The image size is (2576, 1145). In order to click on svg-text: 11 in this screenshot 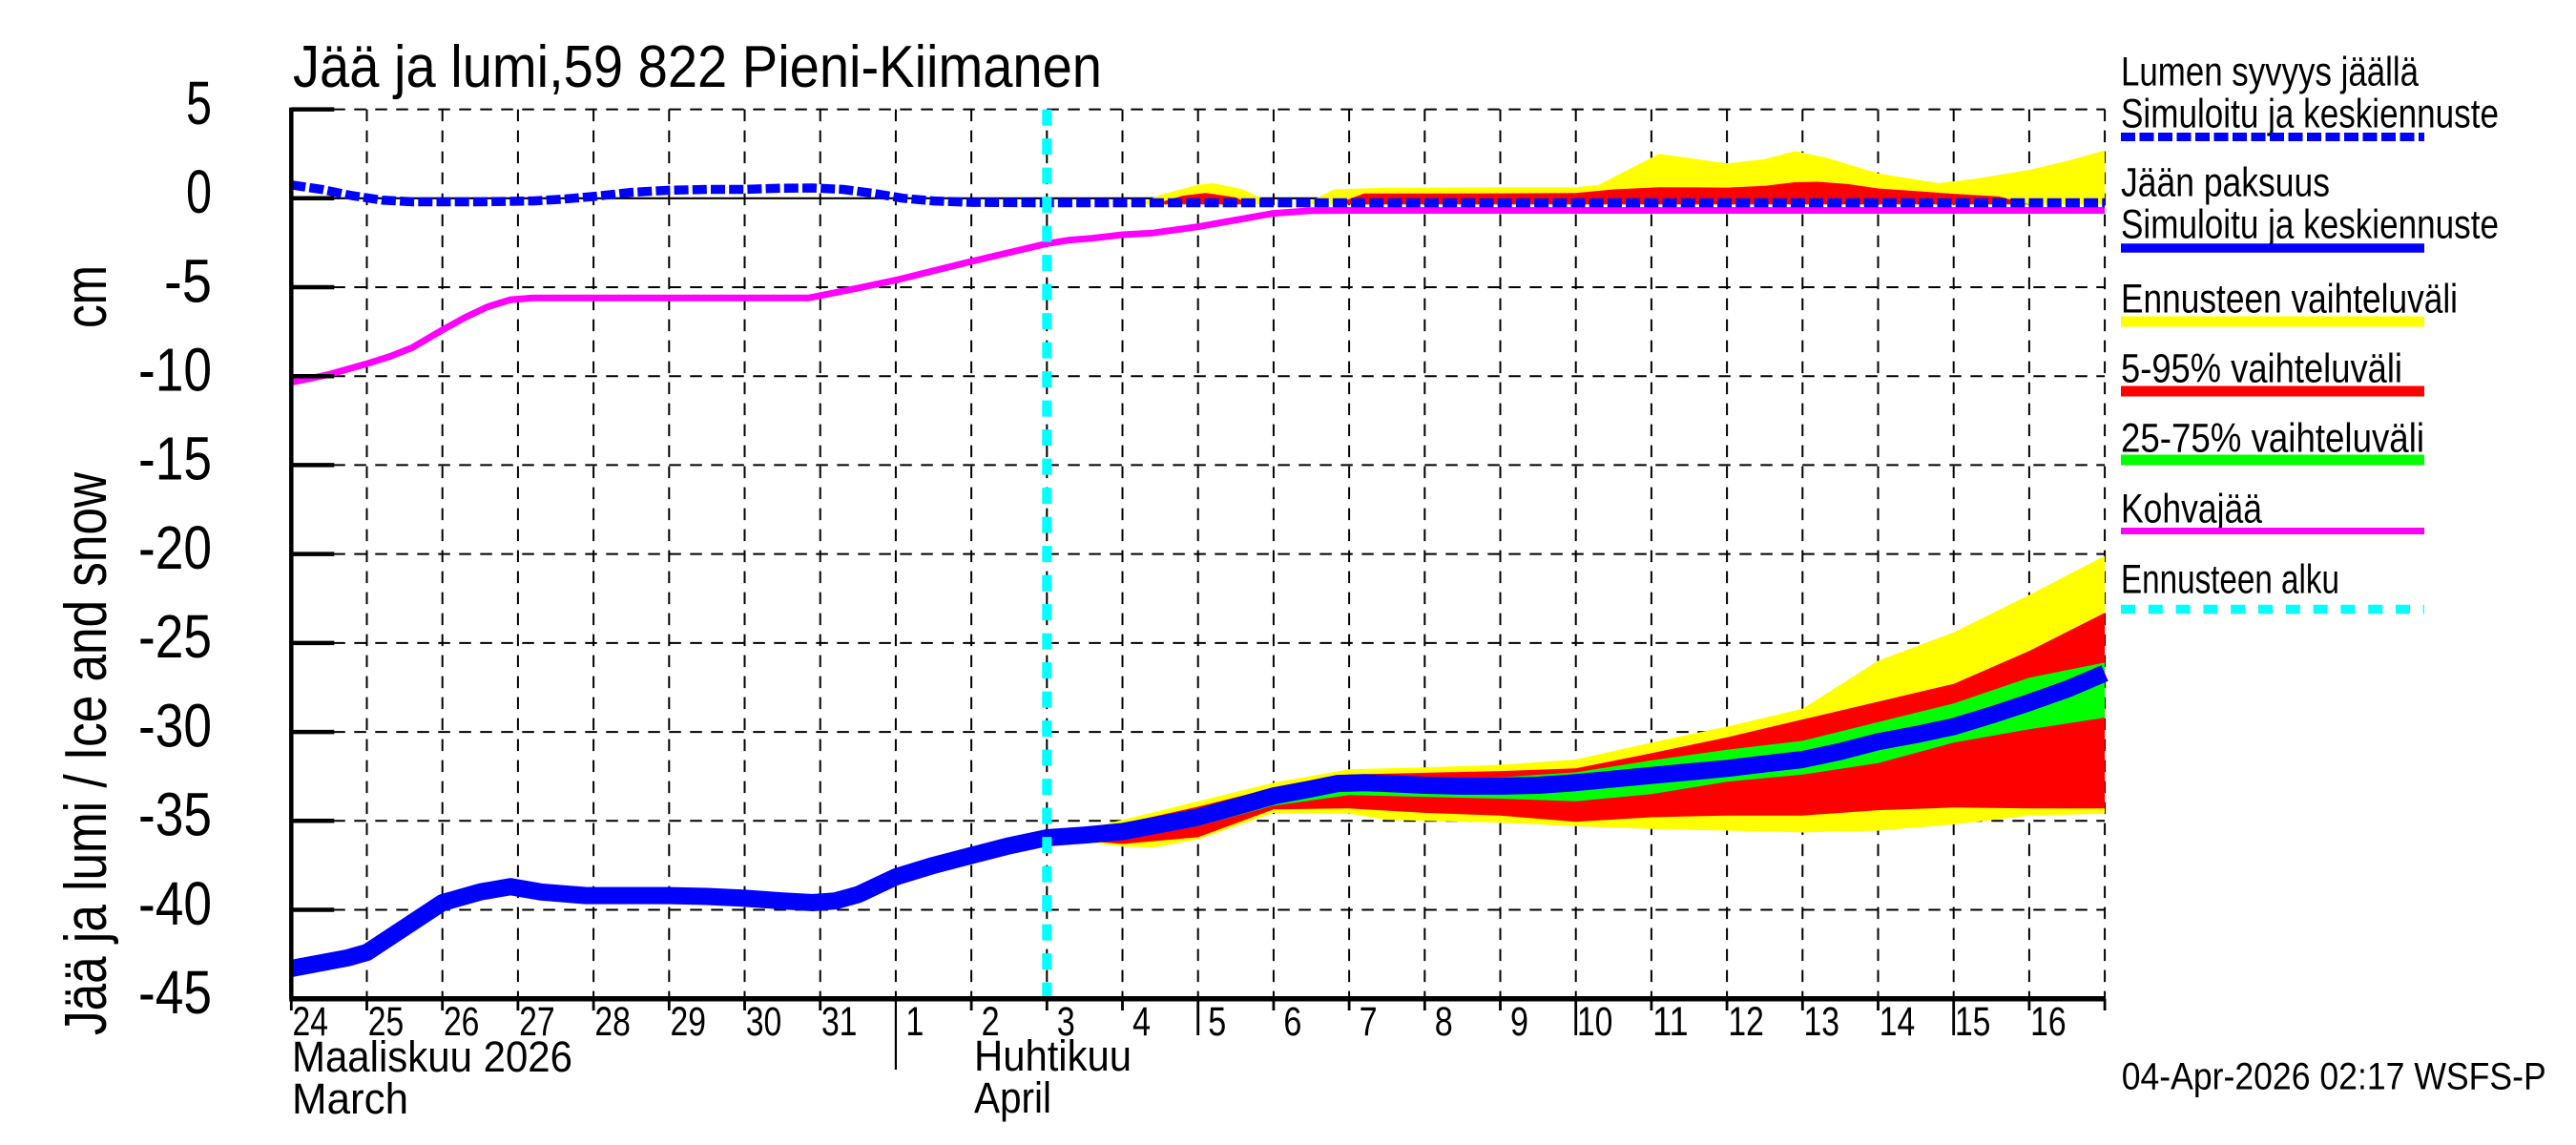, I will do `click(1670, 1022)`.